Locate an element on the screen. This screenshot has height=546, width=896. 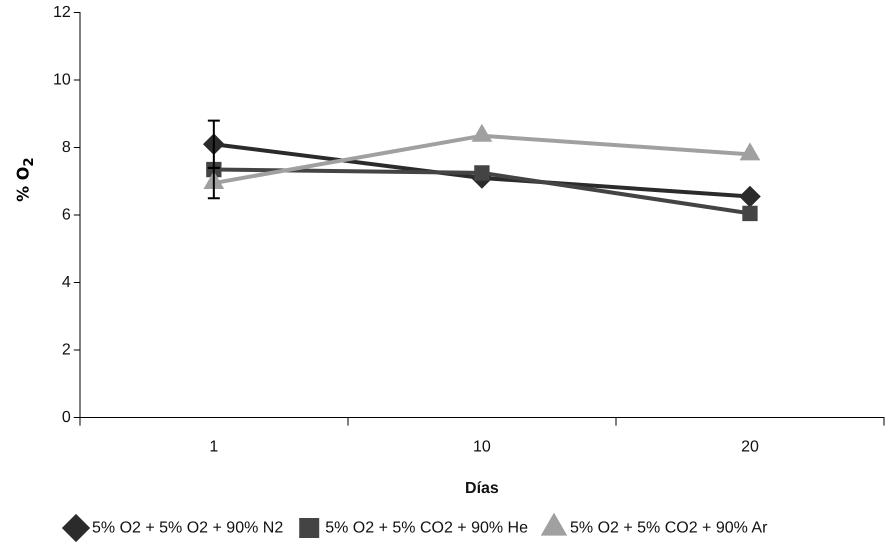
x-tick-label: 1 is located at coordinates (213, 447).